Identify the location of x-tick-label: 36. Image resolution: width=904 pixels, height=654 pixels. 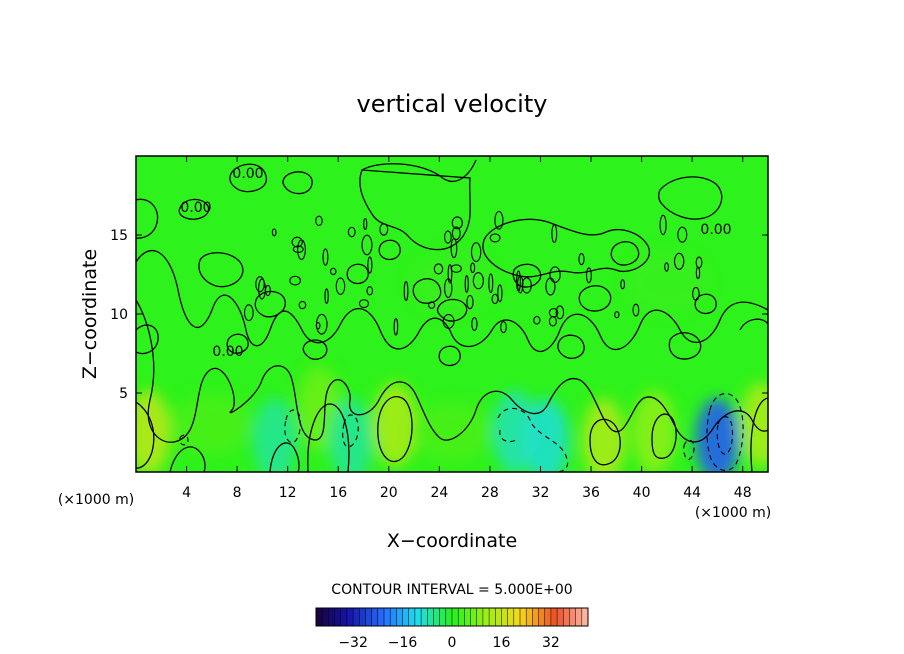
(591, 493).